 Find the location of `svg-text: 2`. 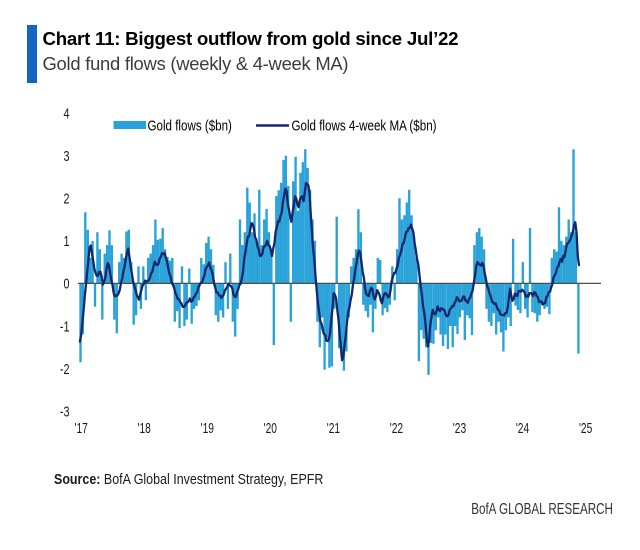

svg-text: 2 is located at coordinates (66, 198).